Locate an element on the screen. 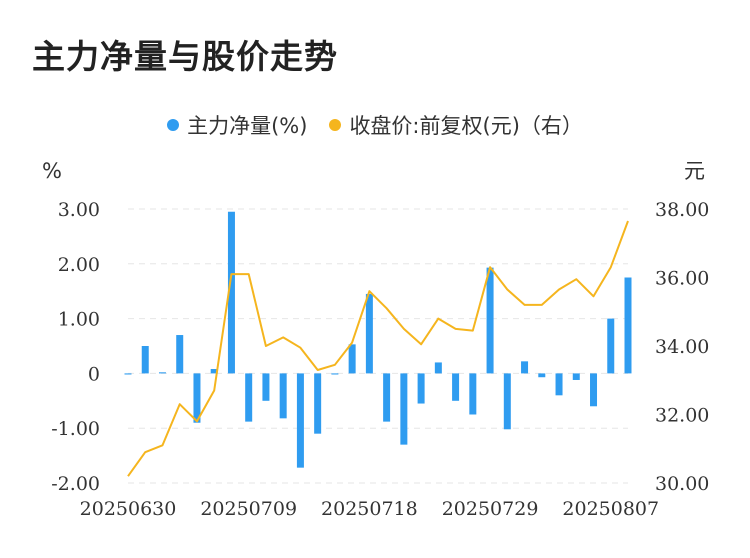 The image size is (750, 558). right-tick-label: 38.00 is located at coordinates (682, 210).